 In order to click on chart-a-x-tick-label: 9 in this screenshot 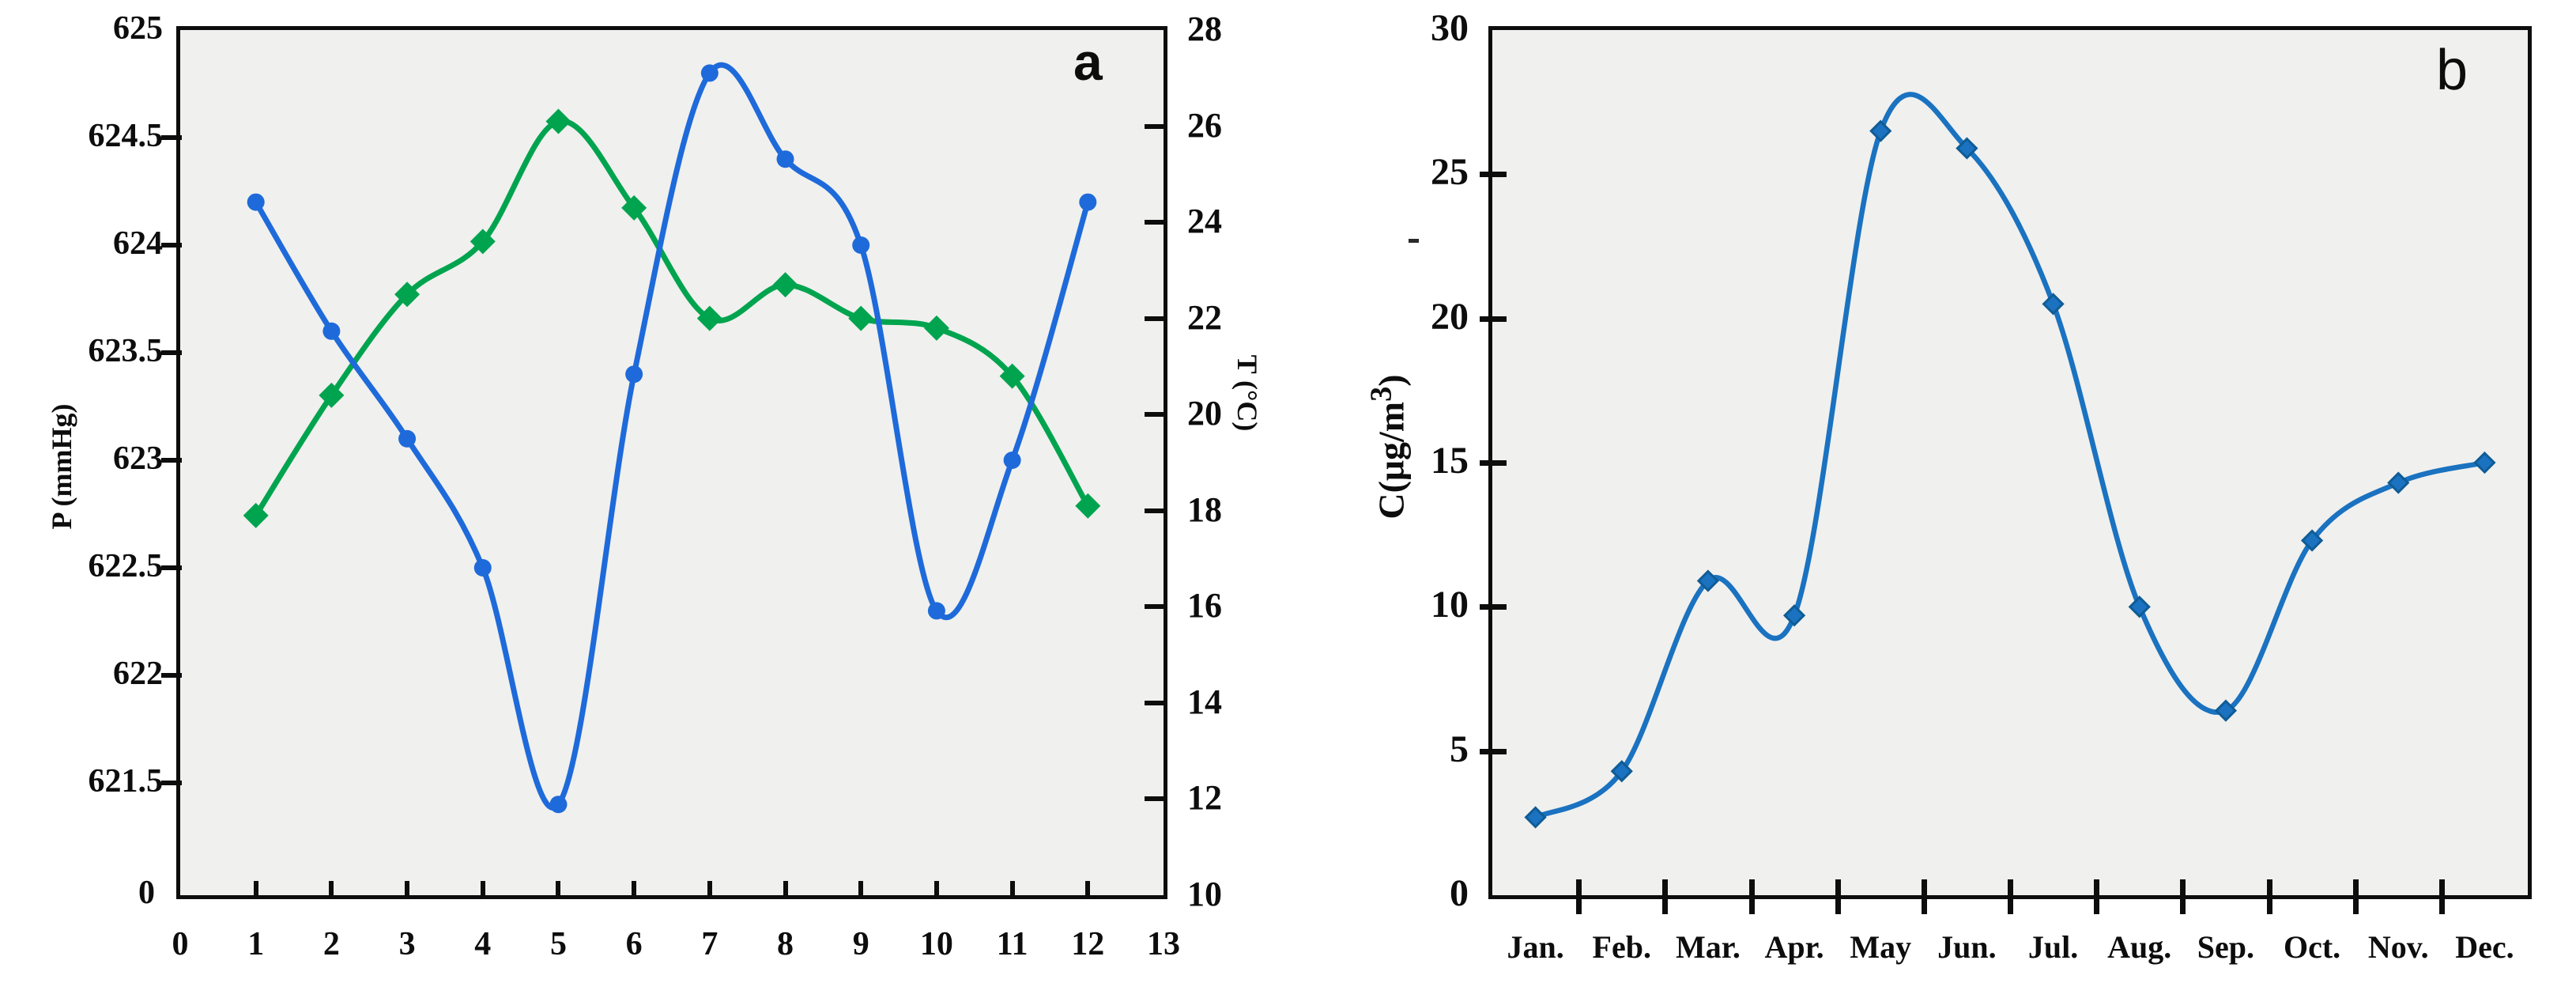, I will do `click(861, 944)`.